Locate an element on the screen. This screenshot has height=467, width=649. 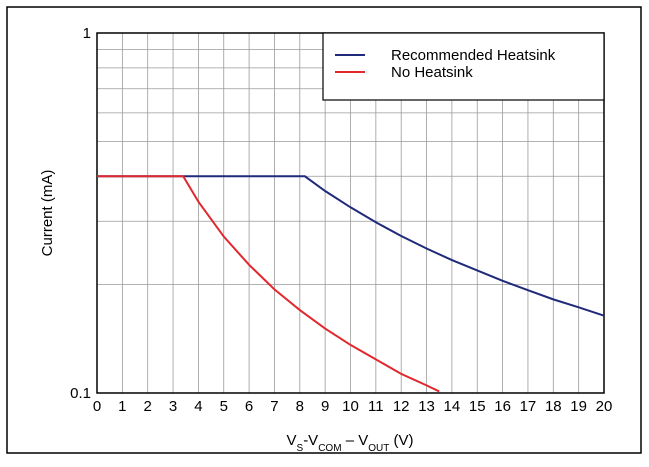
x-tick-label: 2 is located at coordinates (148, 406).